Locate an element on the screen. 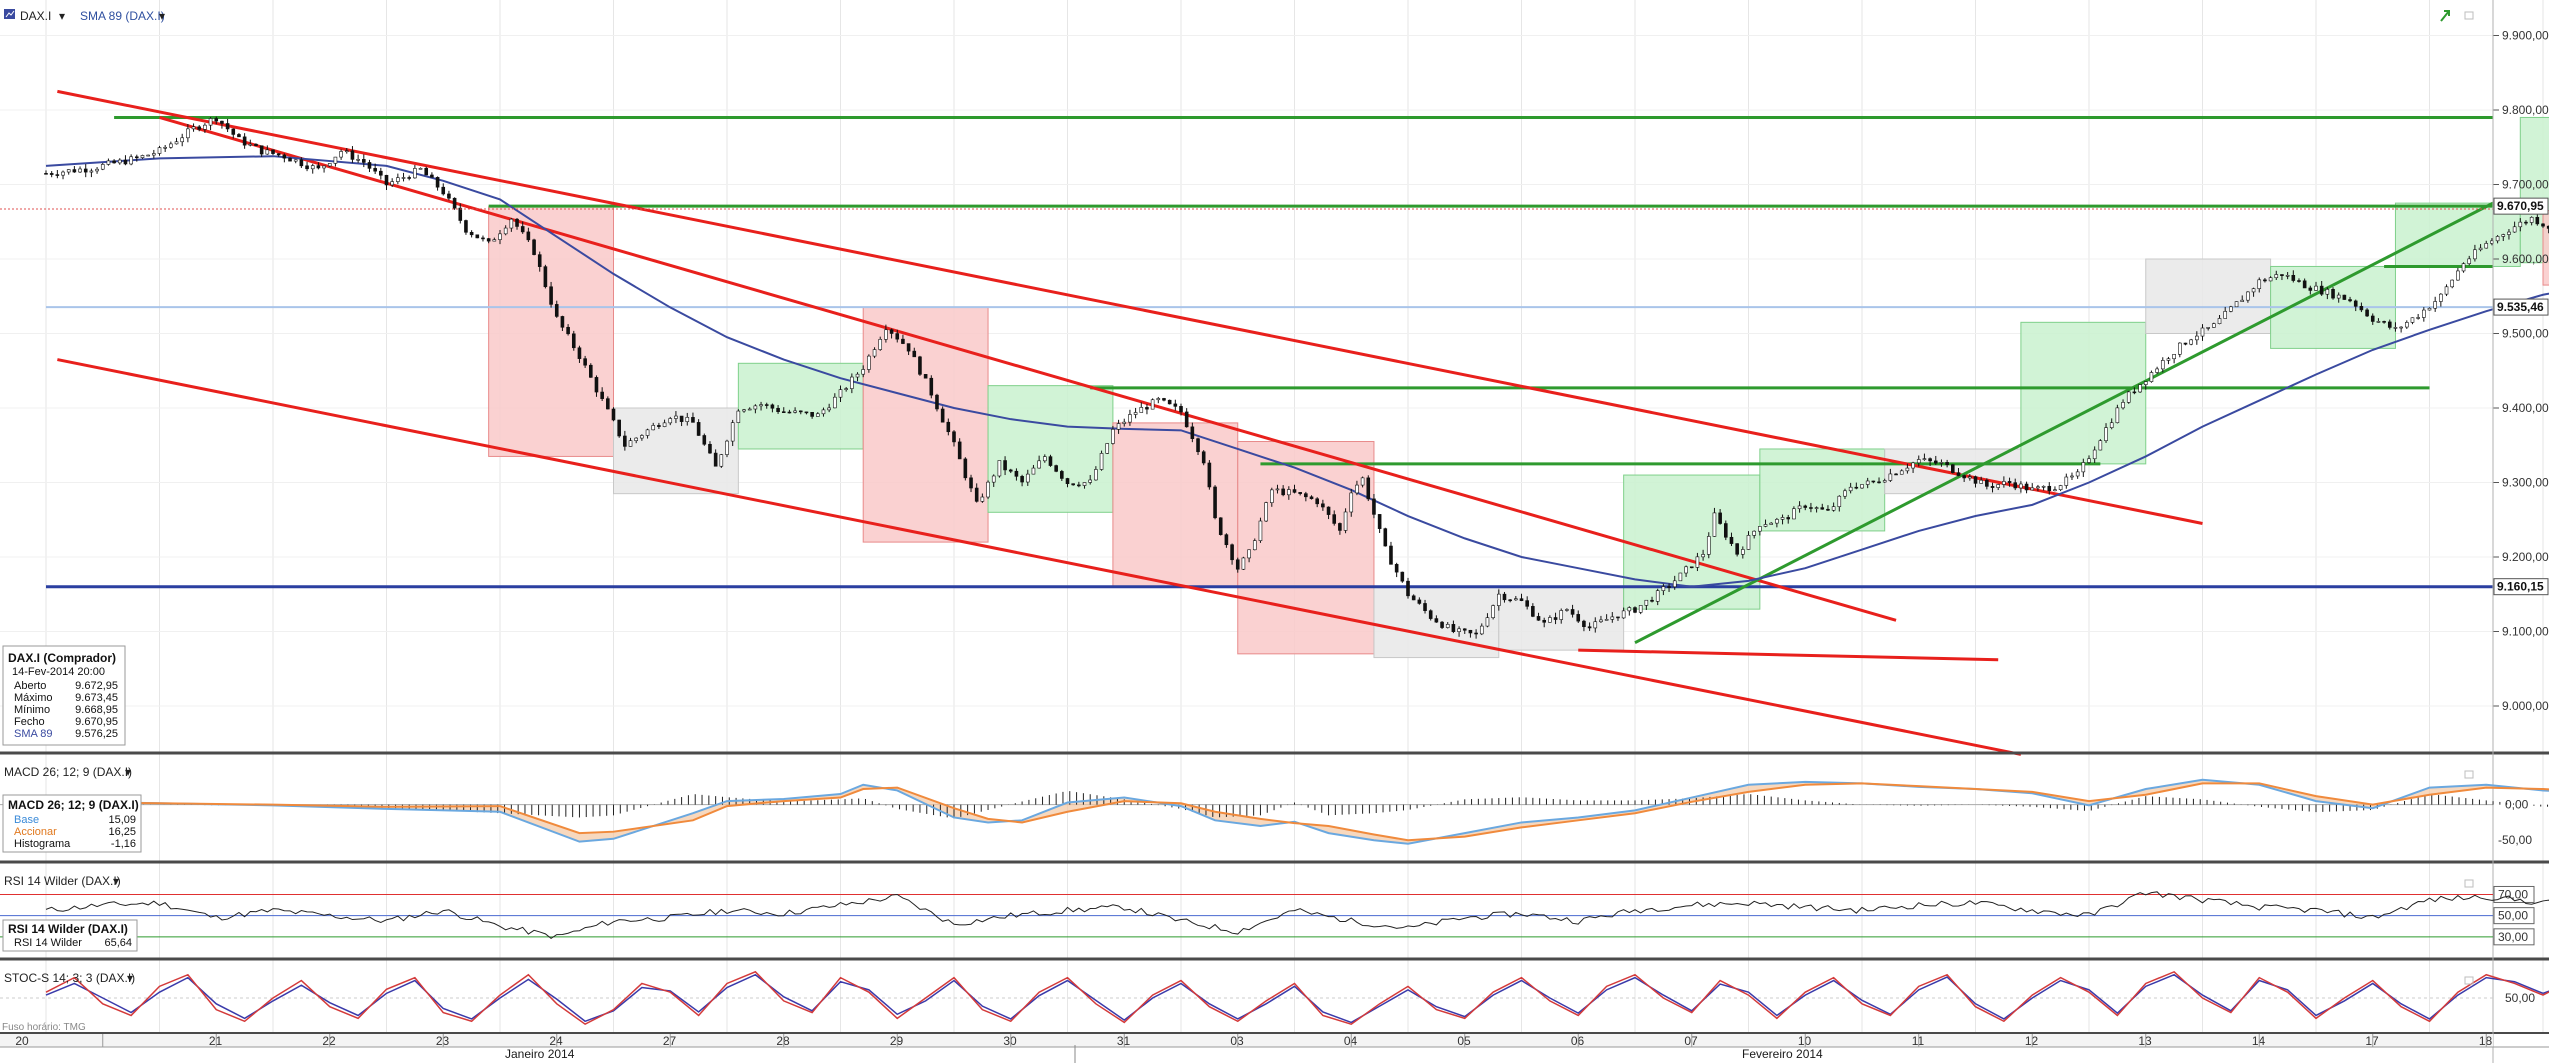 The image size is (2549, 1063). time-tick-label: 18 is located at coordinates (2486, 1041).